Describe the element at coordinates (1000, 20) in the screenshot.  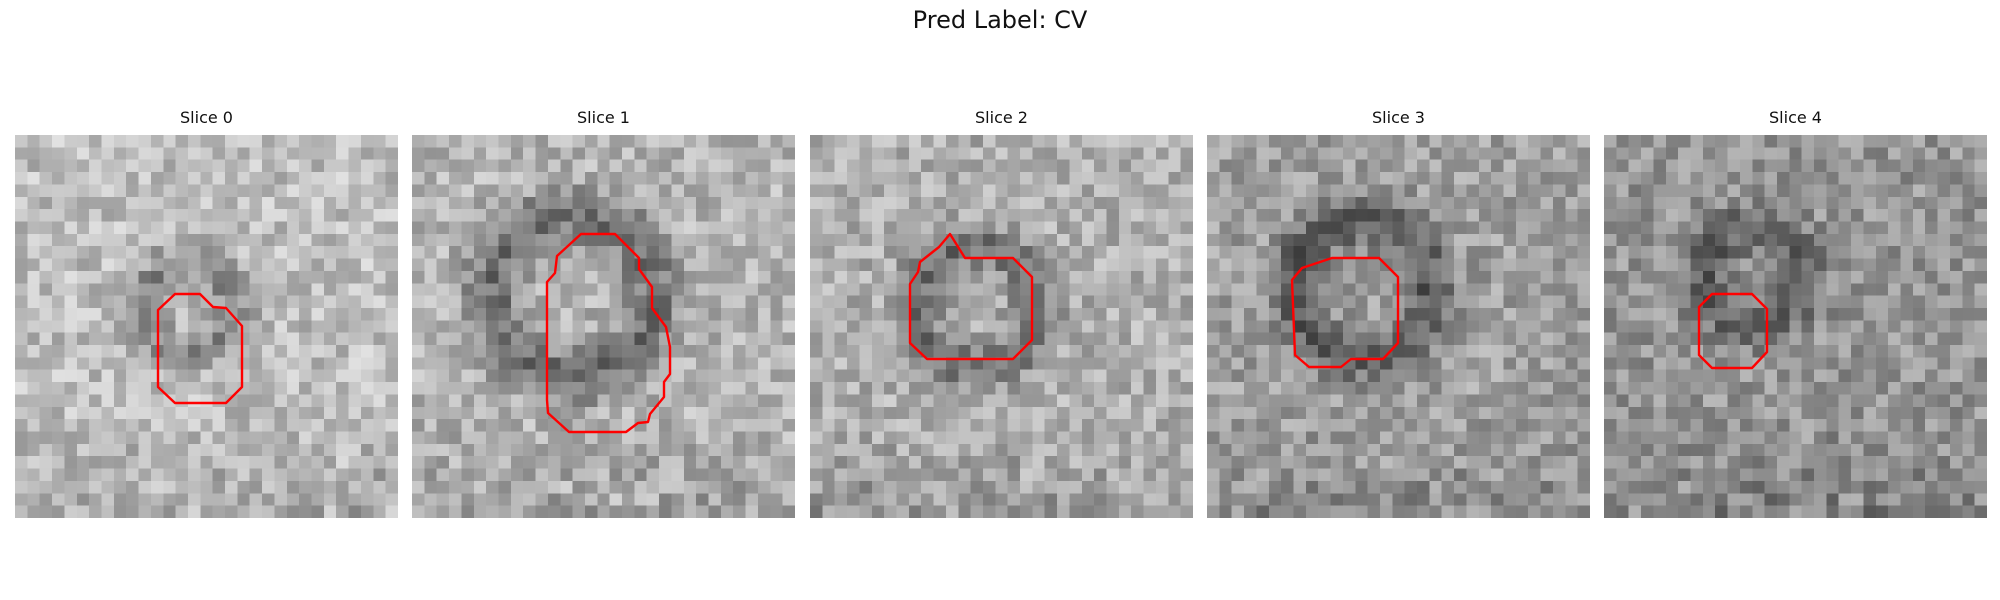
I see `figure-title: Pred Label: CV` at that location.